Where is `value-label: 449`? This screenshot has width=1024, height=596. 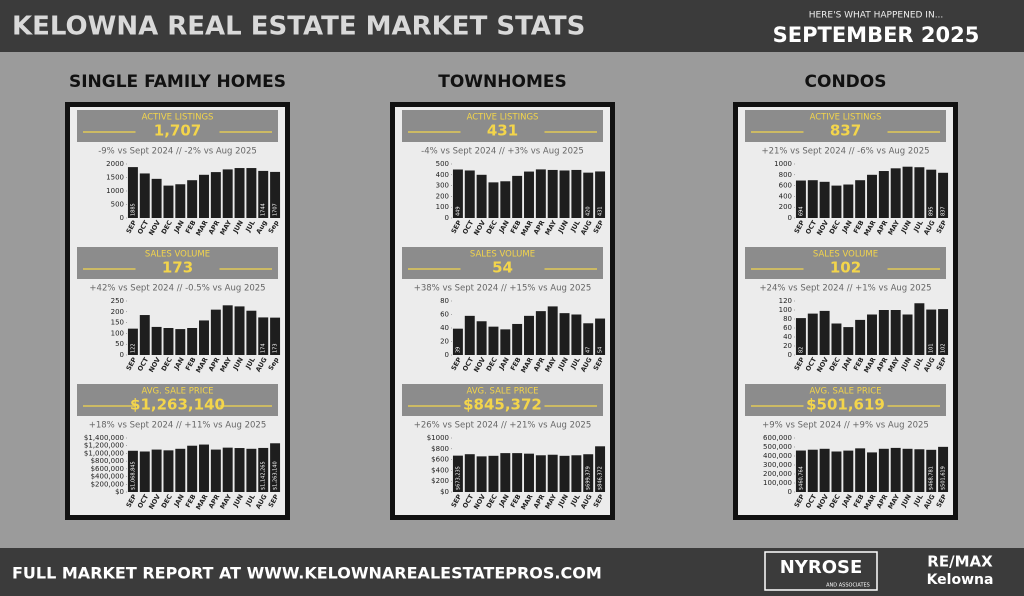 value-label: 449 is located at coordinates (458, 211).